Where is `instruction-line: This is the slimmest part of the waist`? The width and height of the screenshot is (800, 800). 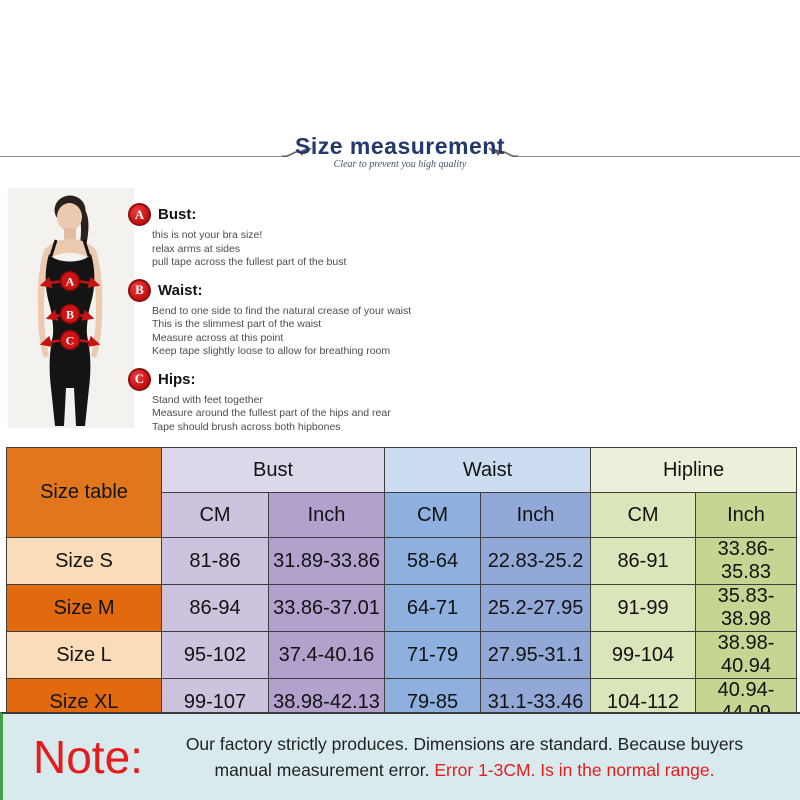
instruction-line: This is the slimmest part of the waist is located at coordinates (237, 324).